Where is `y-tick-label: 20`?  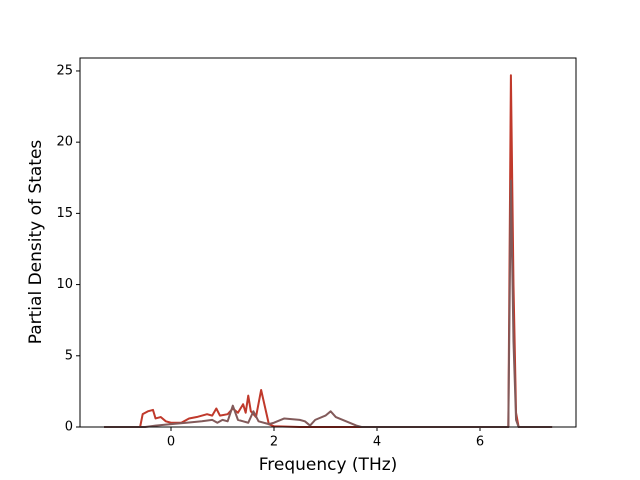
y-tick-label: 20 is located at coordinates (64, 142).